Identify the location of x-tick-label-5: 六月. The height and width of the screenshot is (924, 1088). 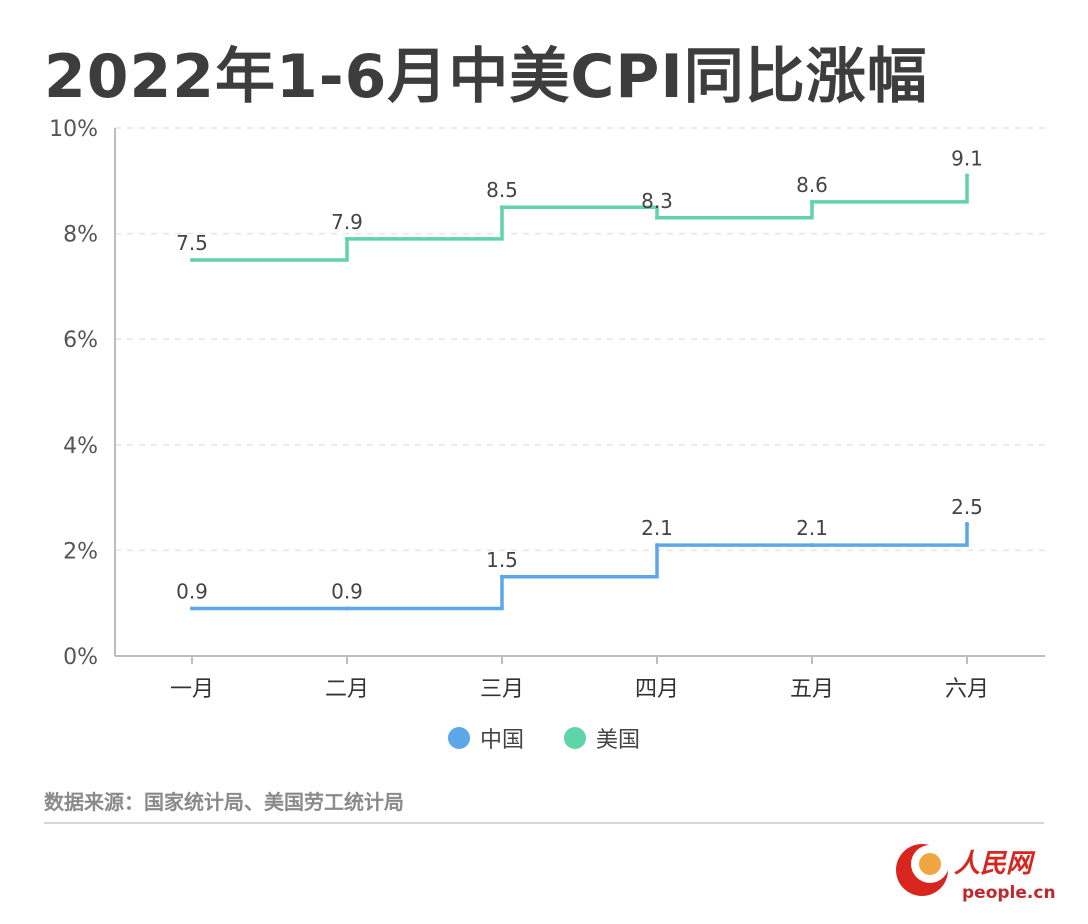
(967, 689).